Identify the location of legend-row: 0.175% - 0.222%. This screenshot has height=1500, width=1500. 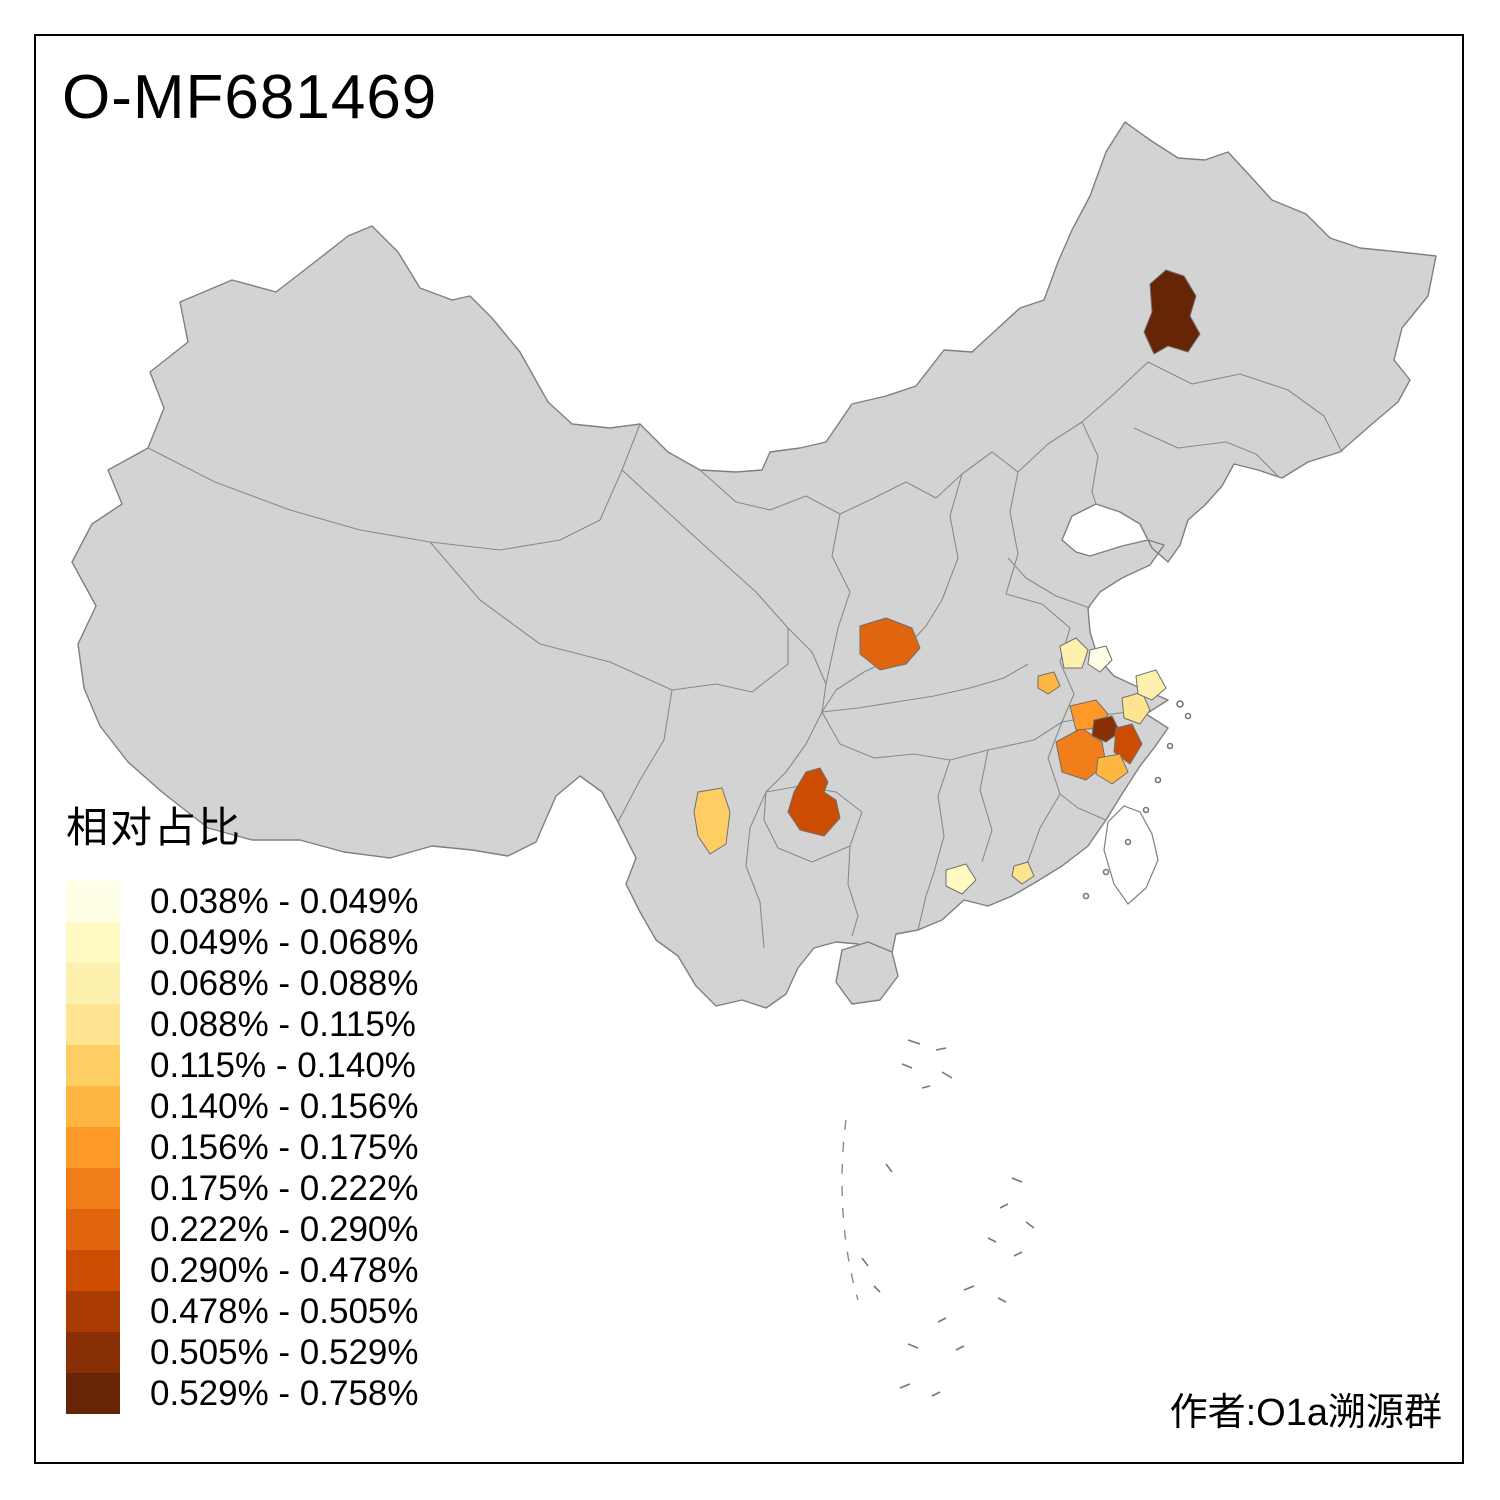
(242, 1188).